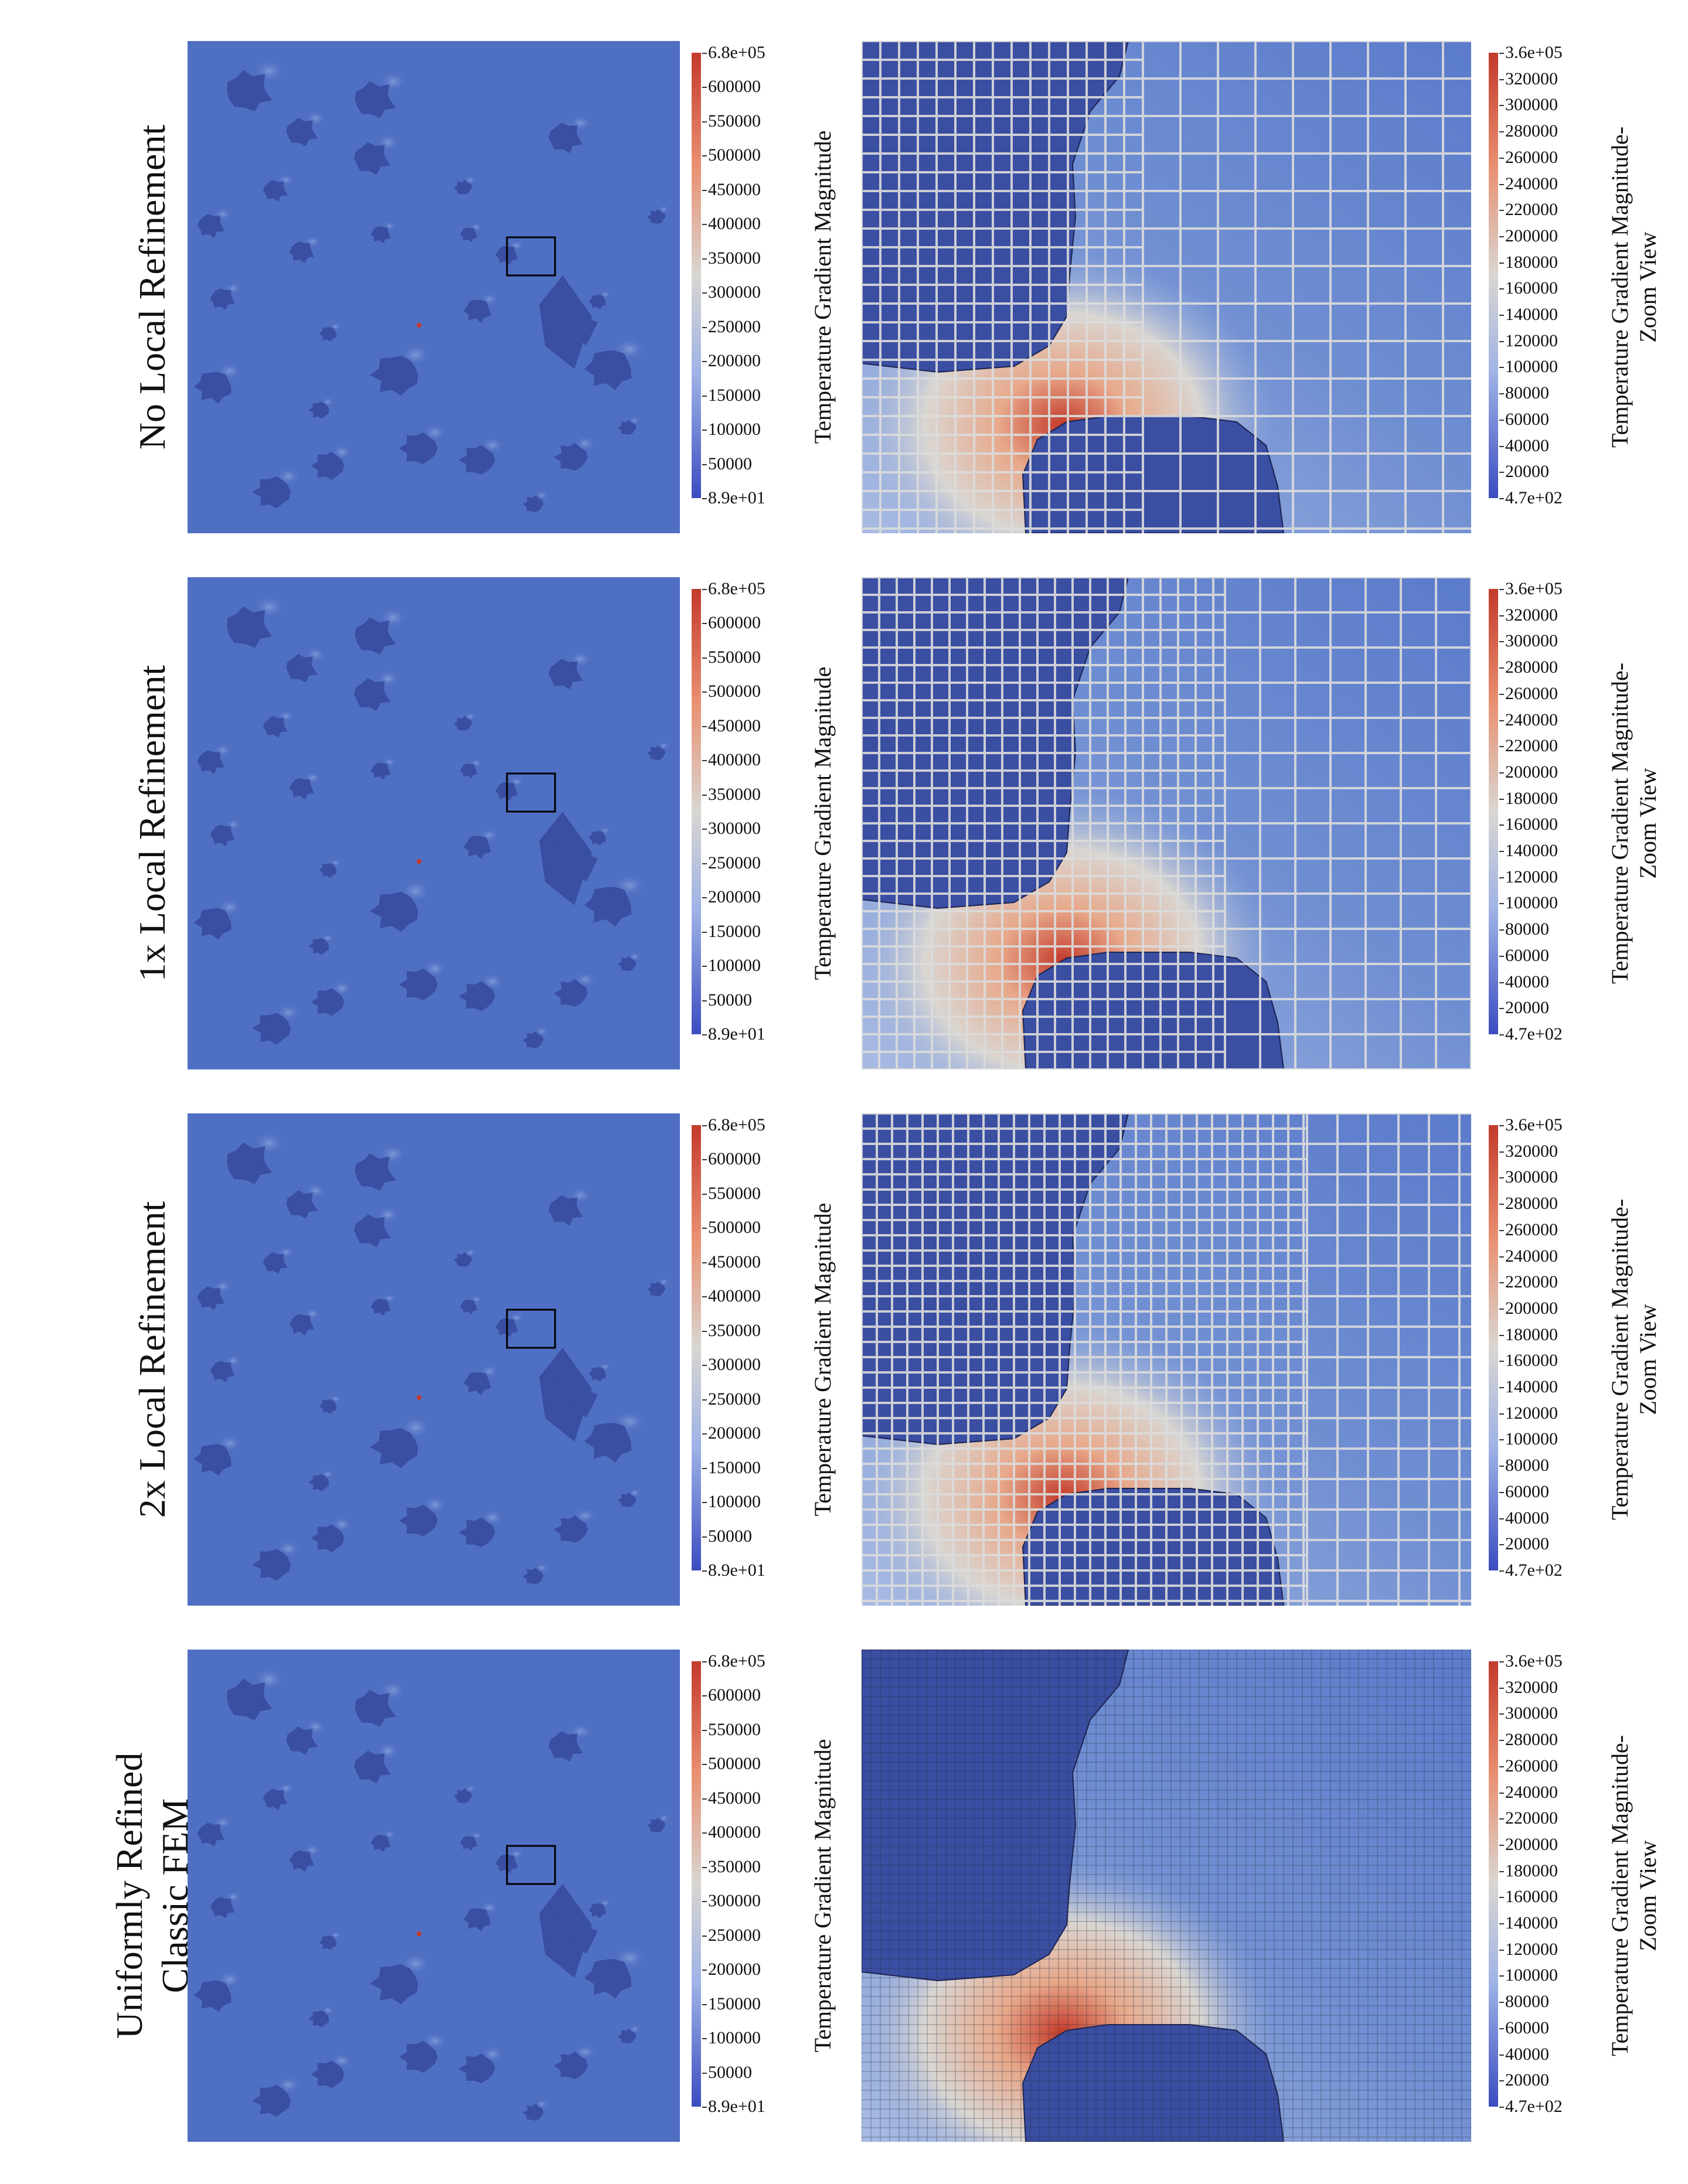 The height and width of the screenshot is (2184, 1688). Describe the element at coordinates (434, 1896) in the screenshot. I see `overview-field-plot` at that location.